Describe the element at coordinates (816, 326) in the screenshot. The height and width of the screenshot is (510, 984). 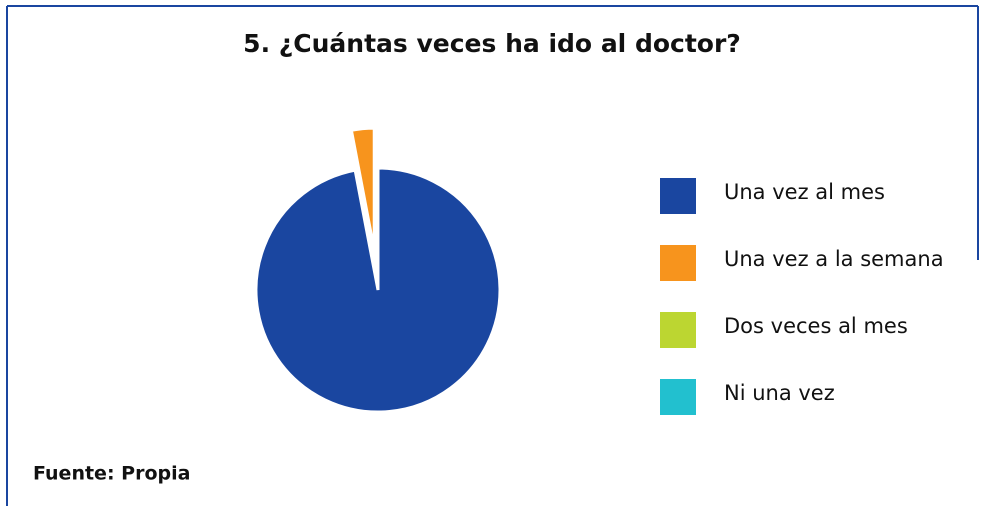
I see `legend-label: Dos veces al mes` at that location.